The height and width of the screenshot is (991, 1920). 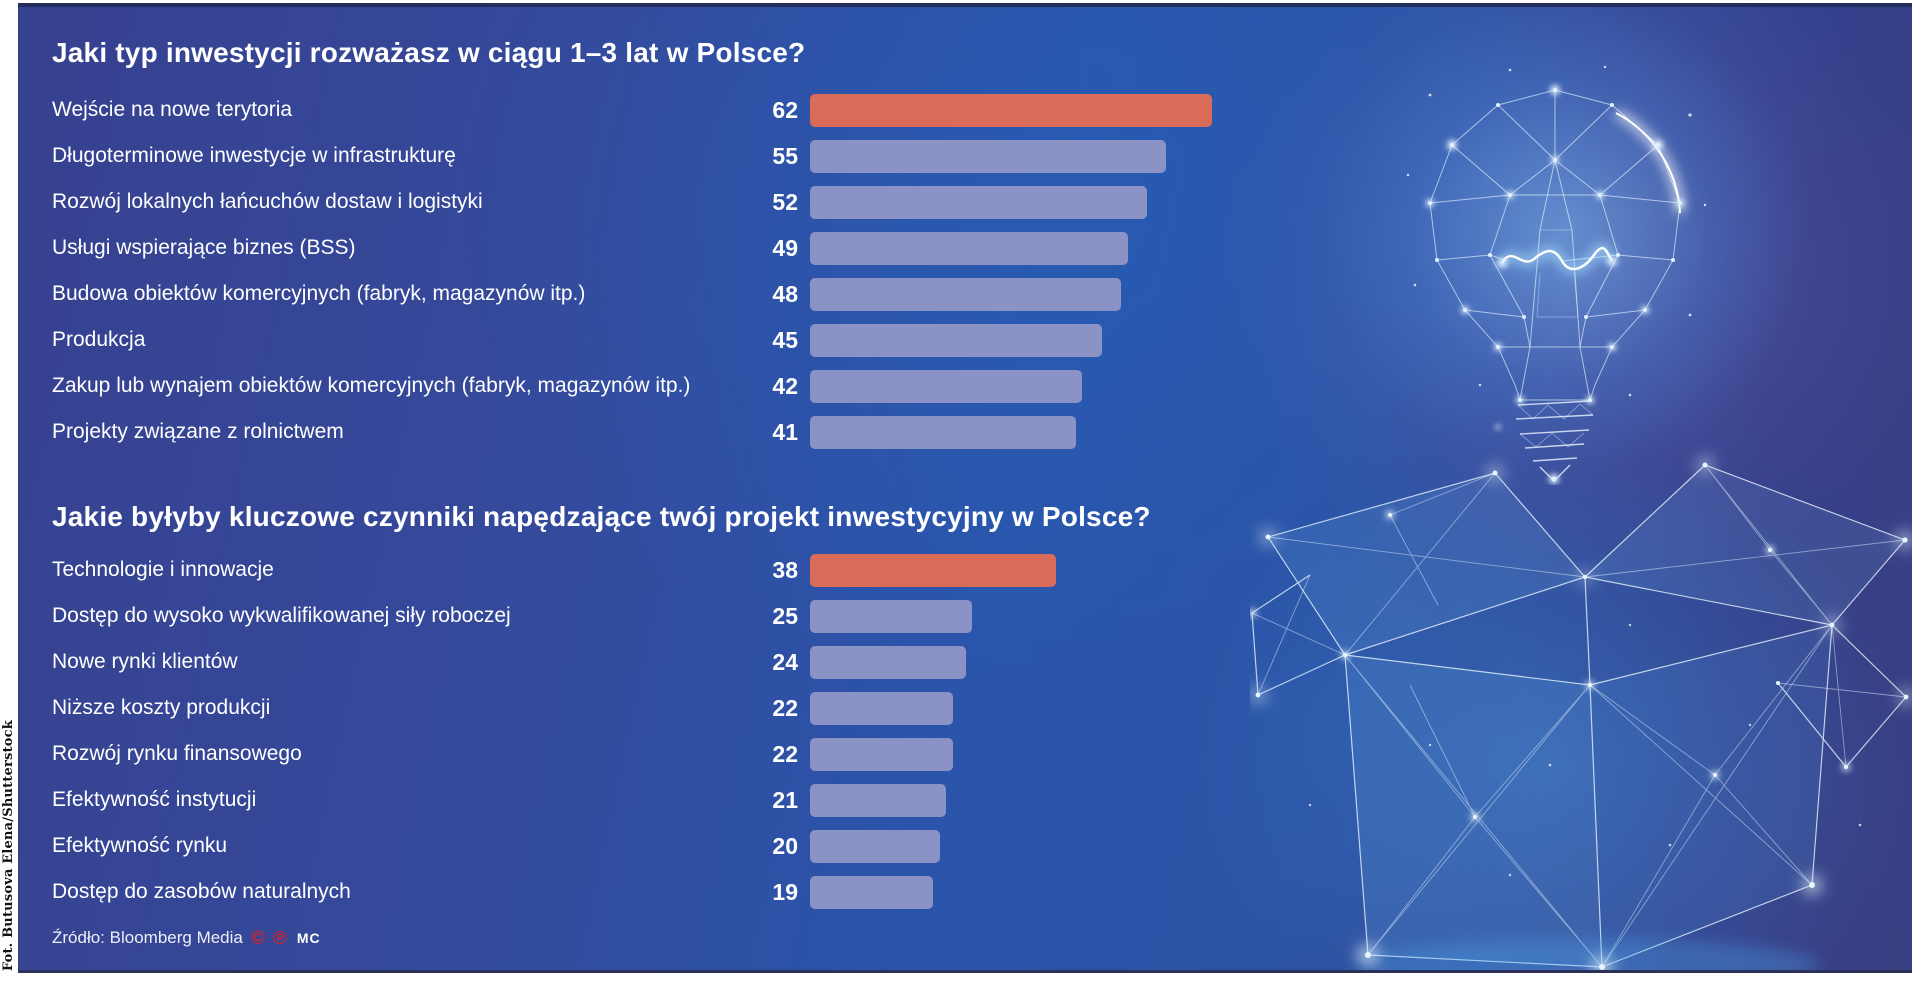 What do you see at coordinates (785, 569) in the screenshot?
I see `bar-value: 38` at bounding box center [785, 569].